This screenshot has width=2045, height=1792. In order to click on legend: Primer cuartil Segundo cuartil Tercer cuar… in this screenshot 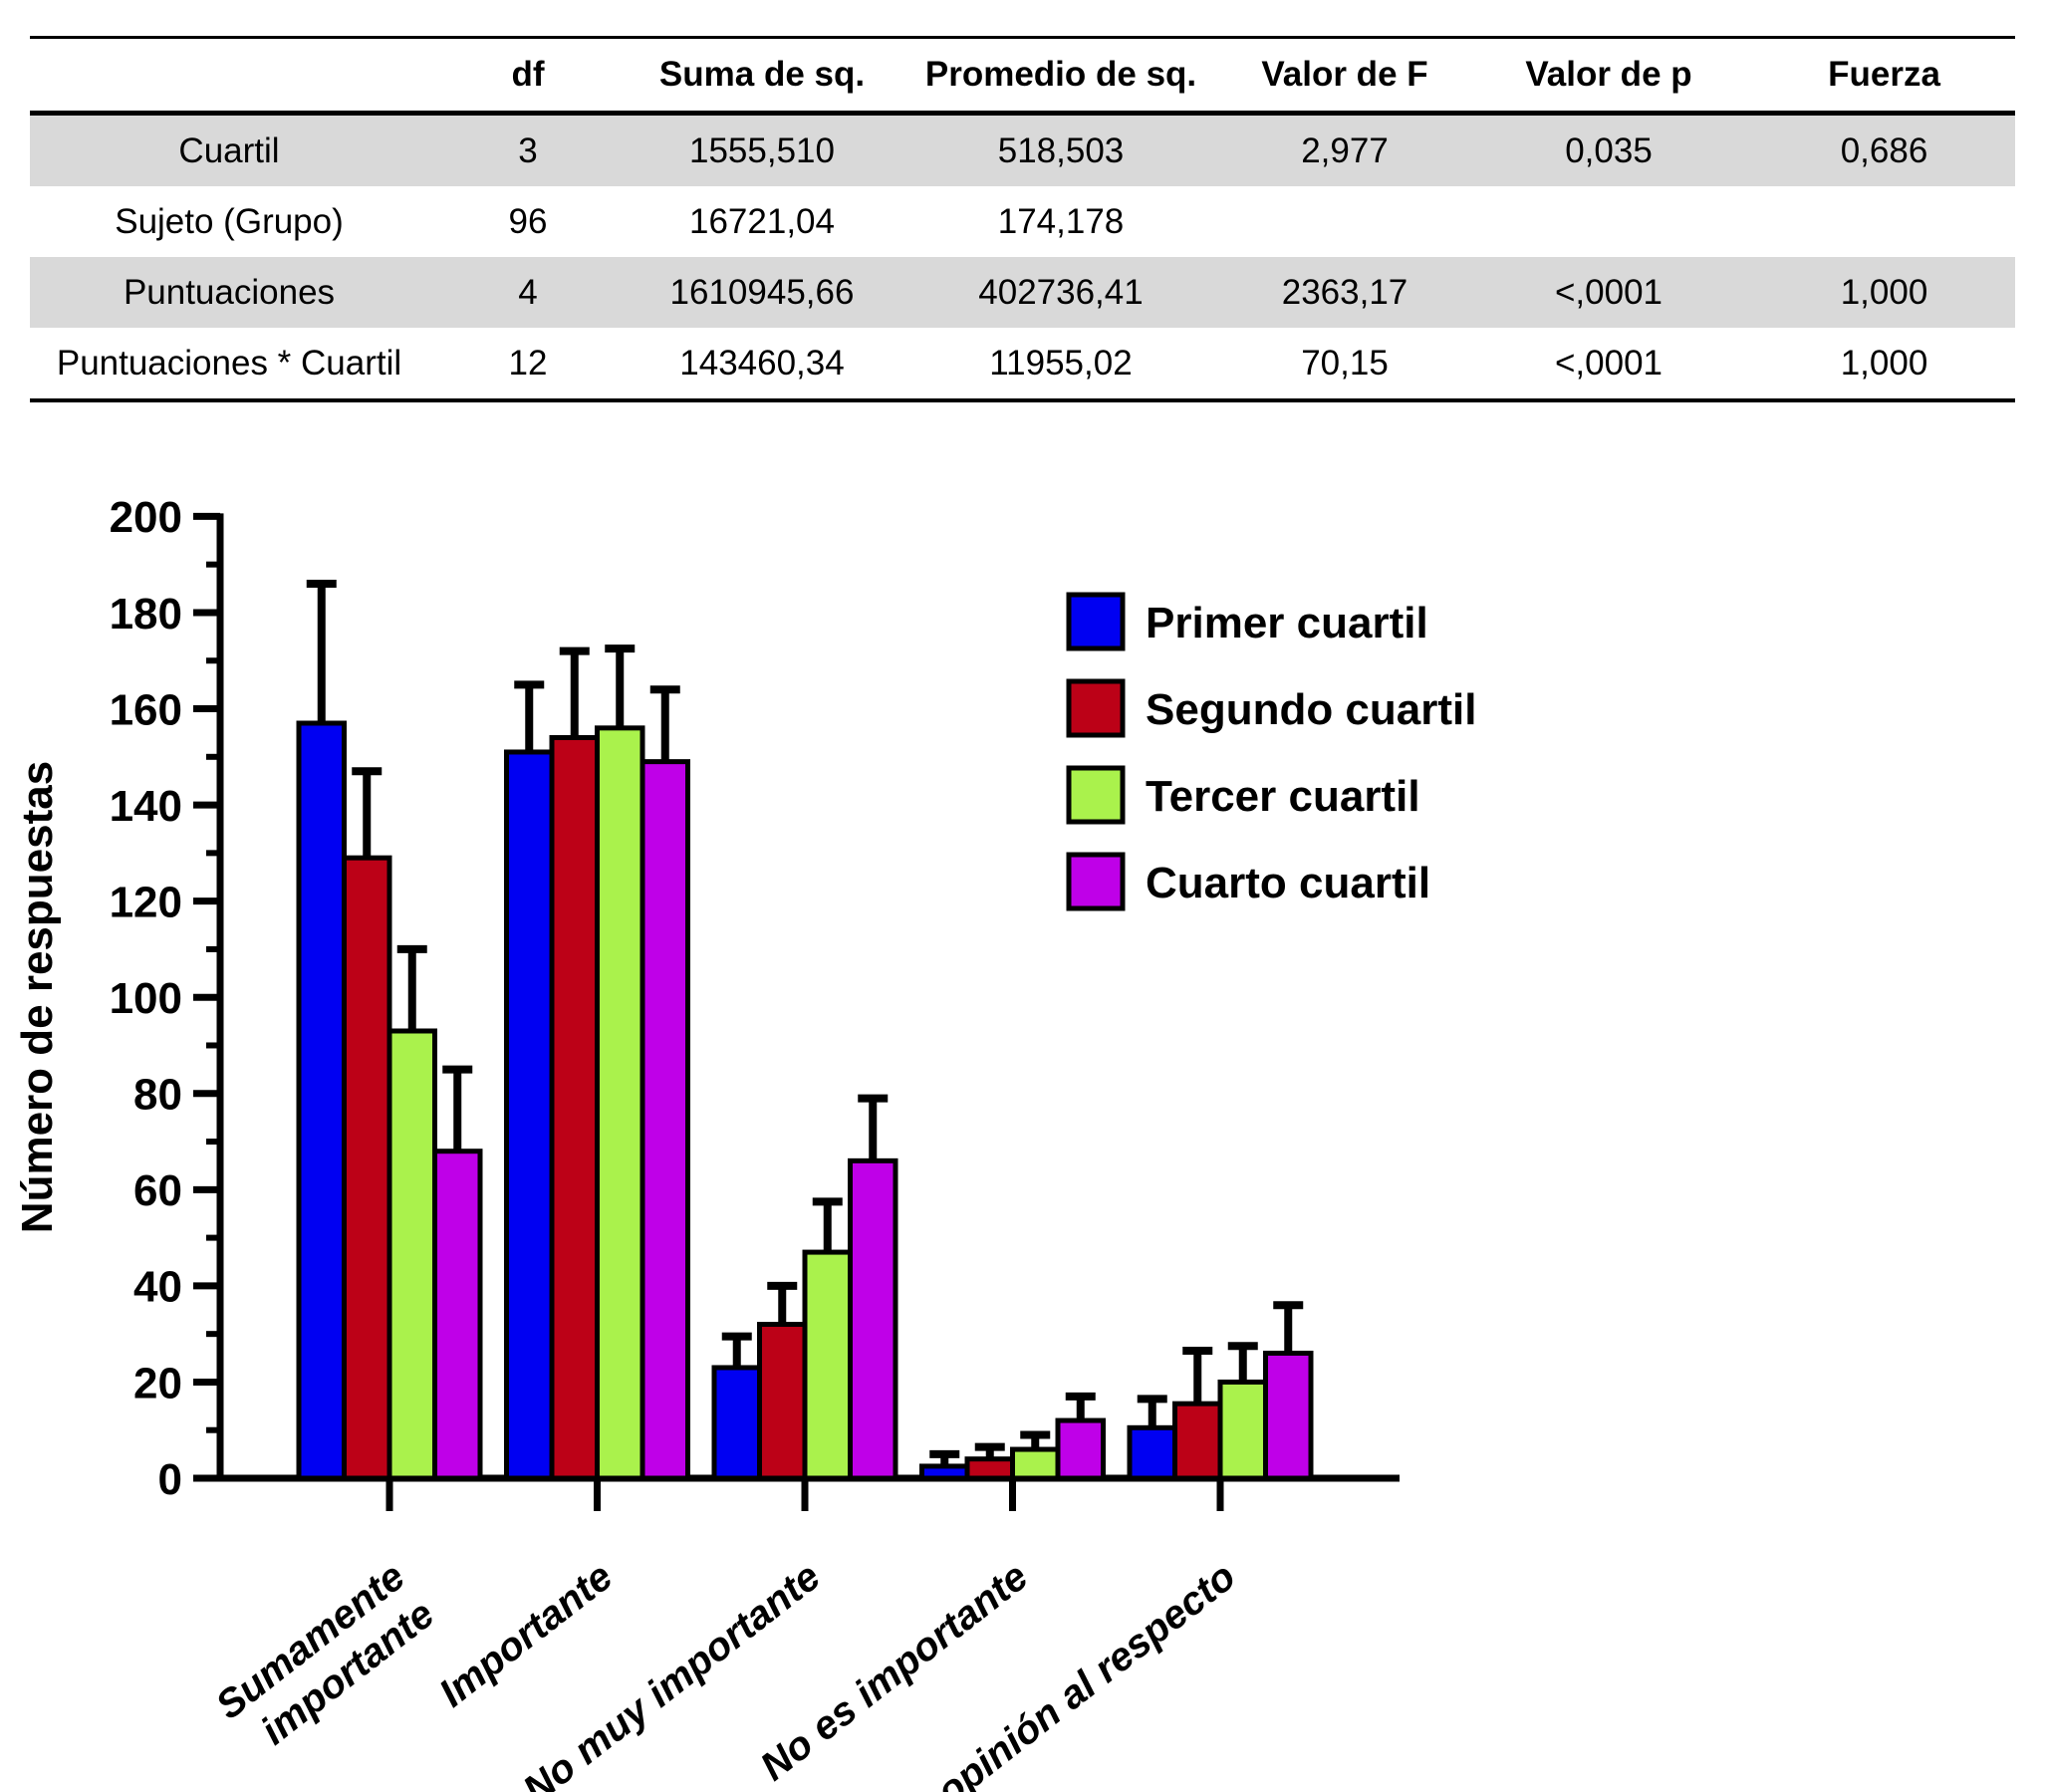, I will do `click(1271, 751)`.